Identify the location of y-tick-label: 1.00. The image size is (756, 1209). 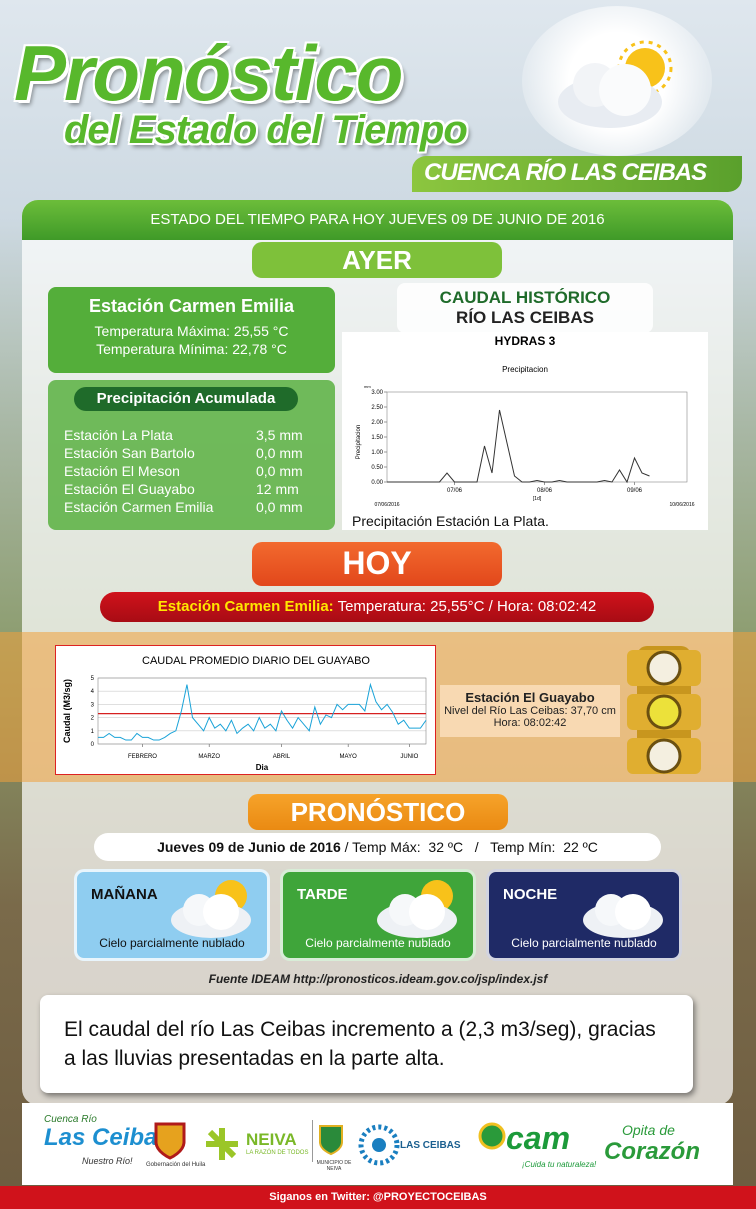
(377, 453).